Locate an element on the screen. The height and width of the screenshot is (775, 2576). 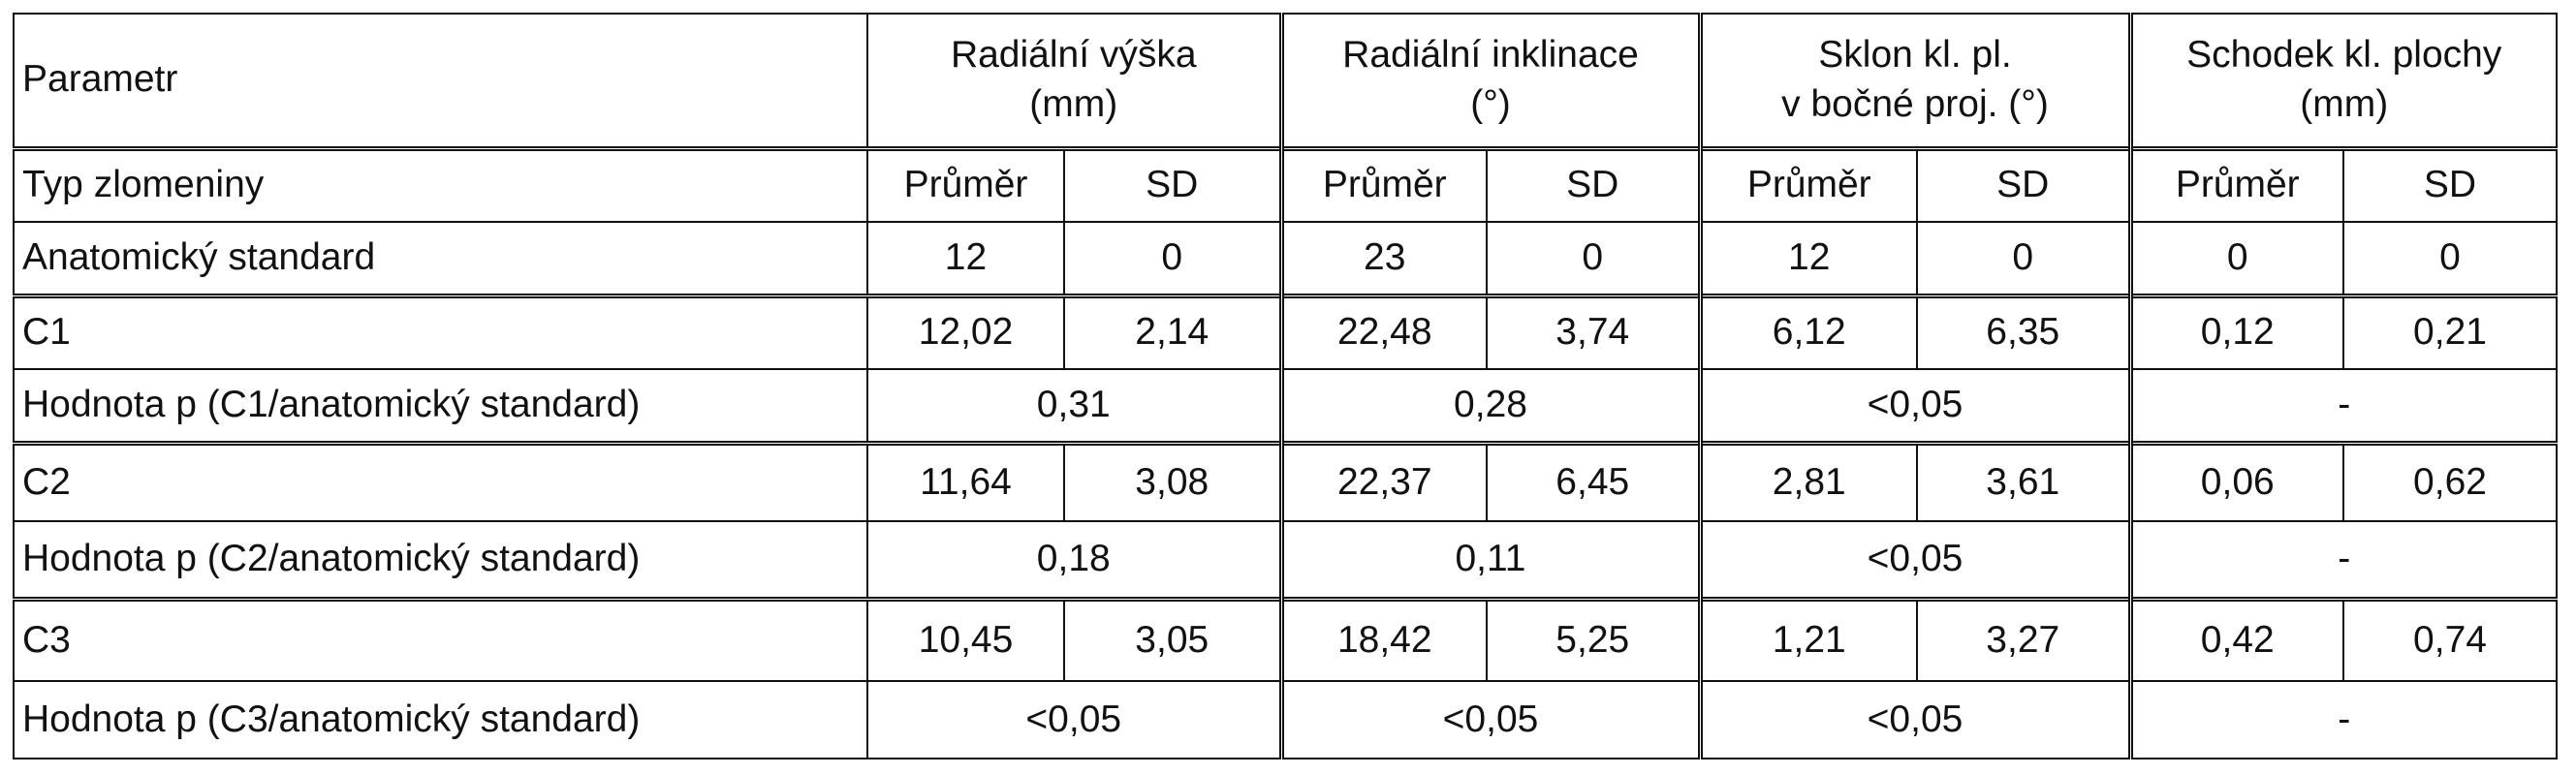
table-cell: 5,25 is located at coordinates (1593, 639).